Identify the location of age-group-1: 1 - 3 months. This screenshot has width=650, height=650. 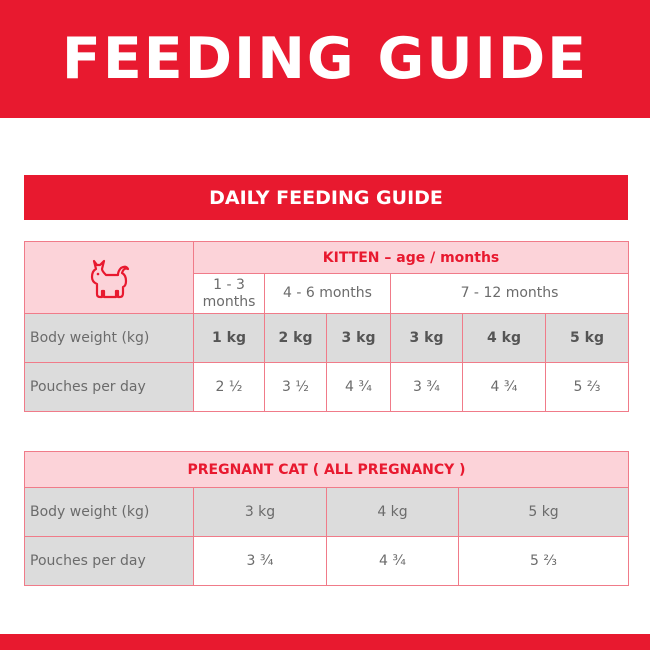
(229, 293).